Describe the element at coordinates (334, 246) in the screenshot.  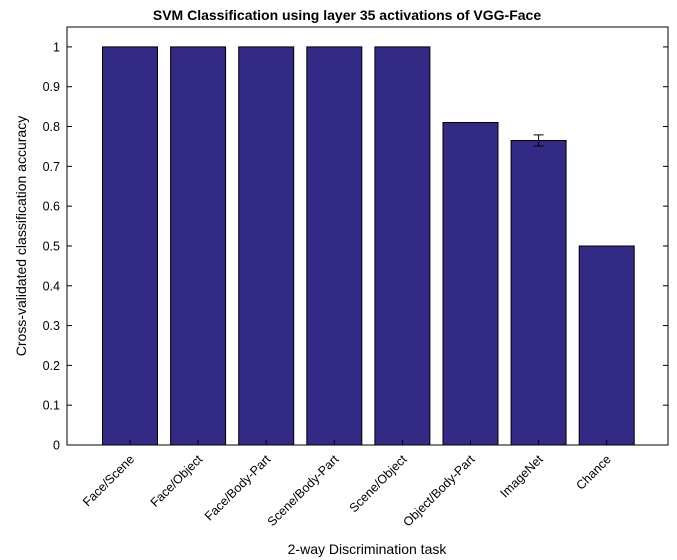
I see `bar-scene-body-part` at that location.